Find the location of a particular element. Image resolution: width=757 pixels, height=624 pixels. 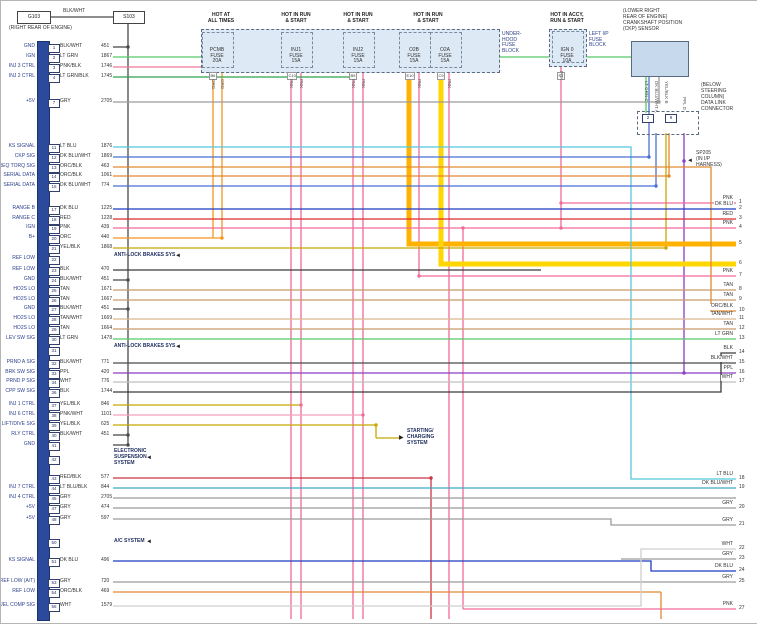

right-pin-number: 24 is located at coordinates (742, 570).